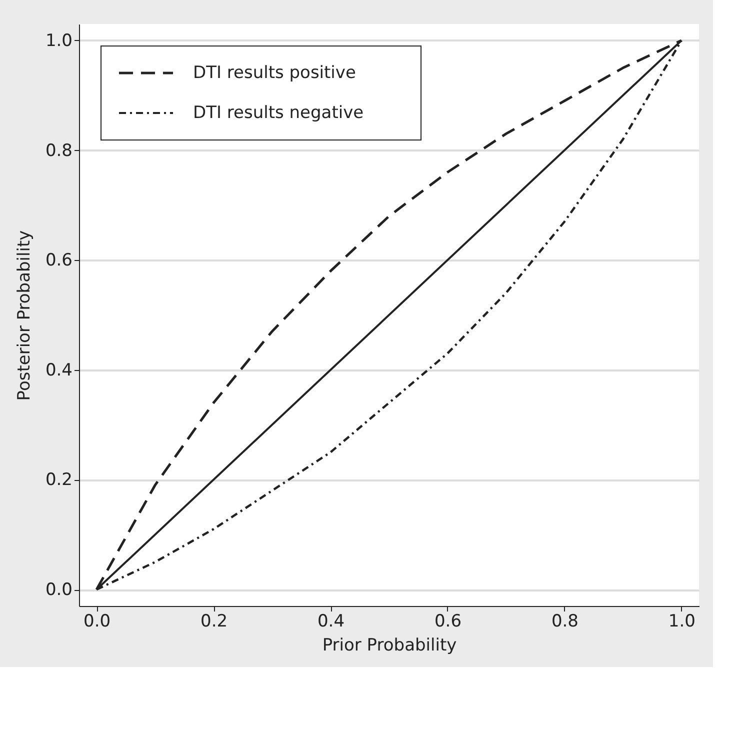  Describe the element at coordinates (97, 622) in the screenshot. I see `x-tick-label: 0.0` at that location.